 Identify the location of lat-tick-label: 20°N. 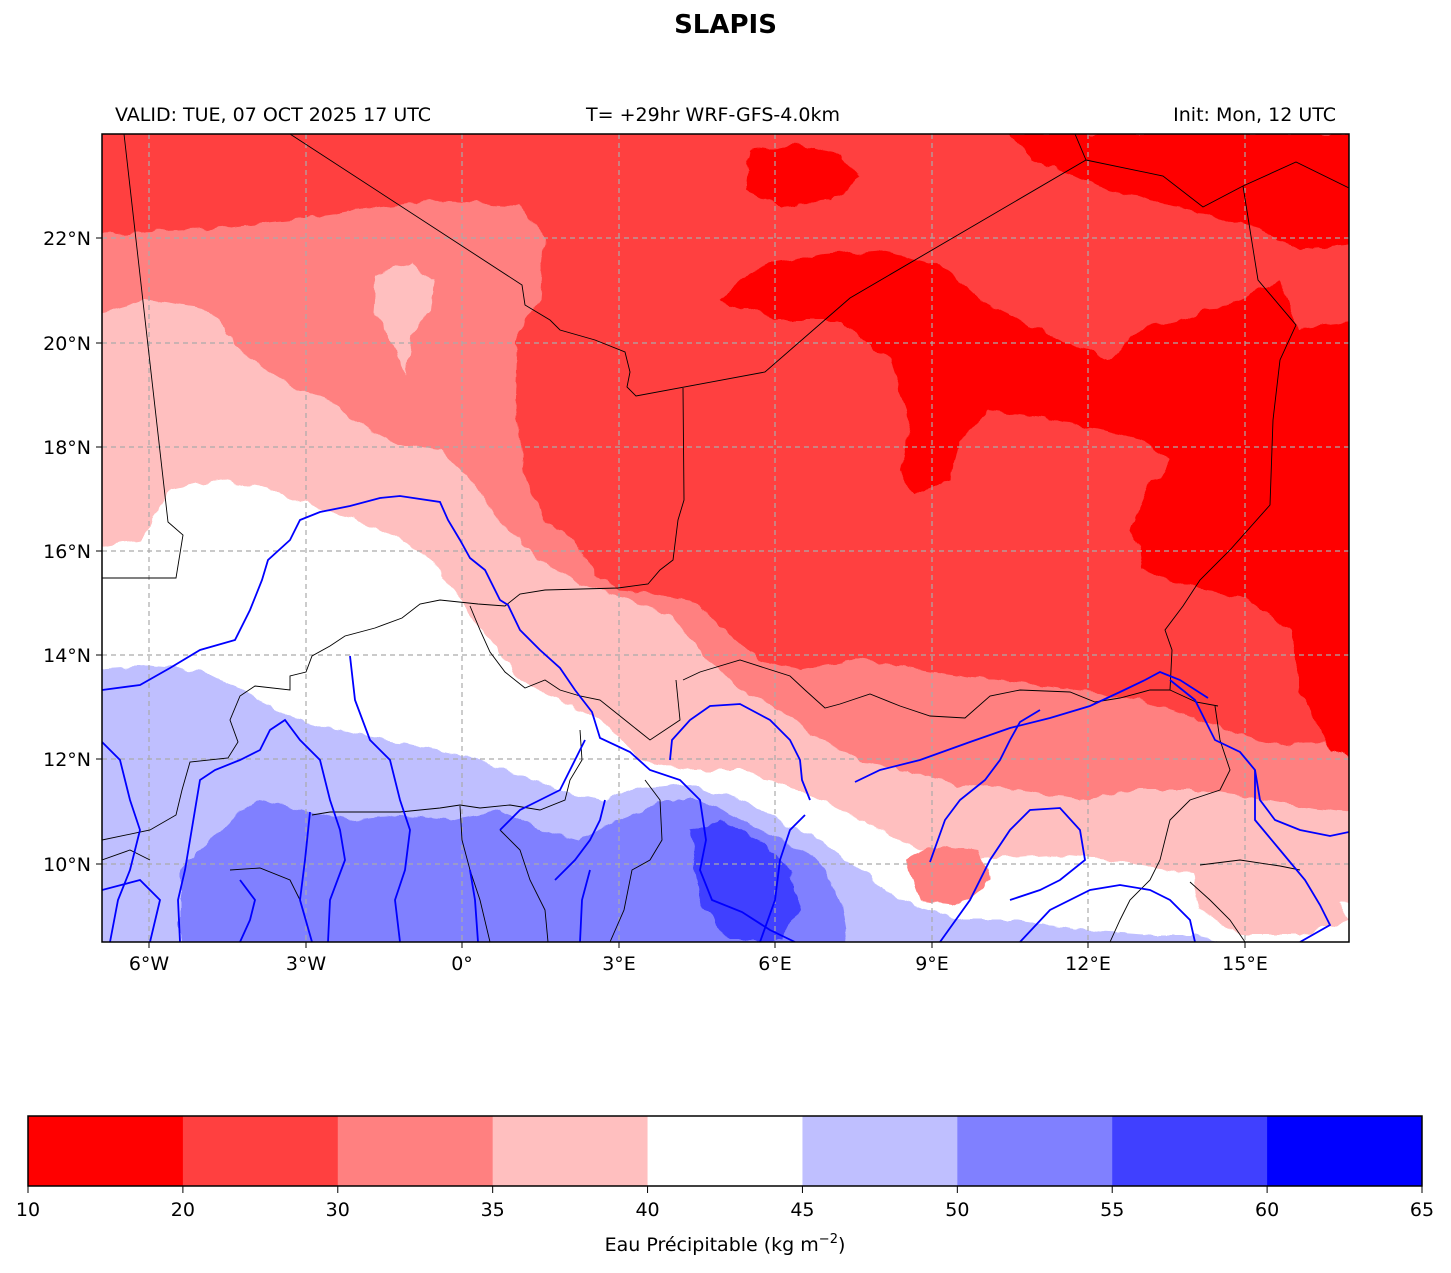
(67, 344).